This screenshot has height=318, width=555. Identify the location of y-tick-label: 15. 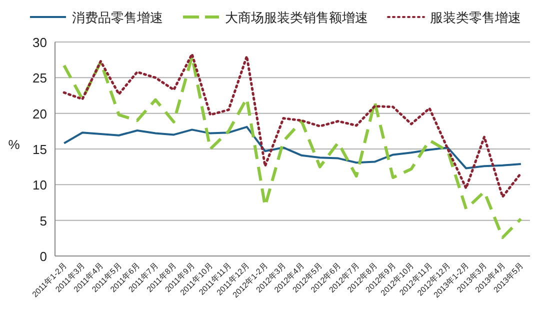
(39, 149).